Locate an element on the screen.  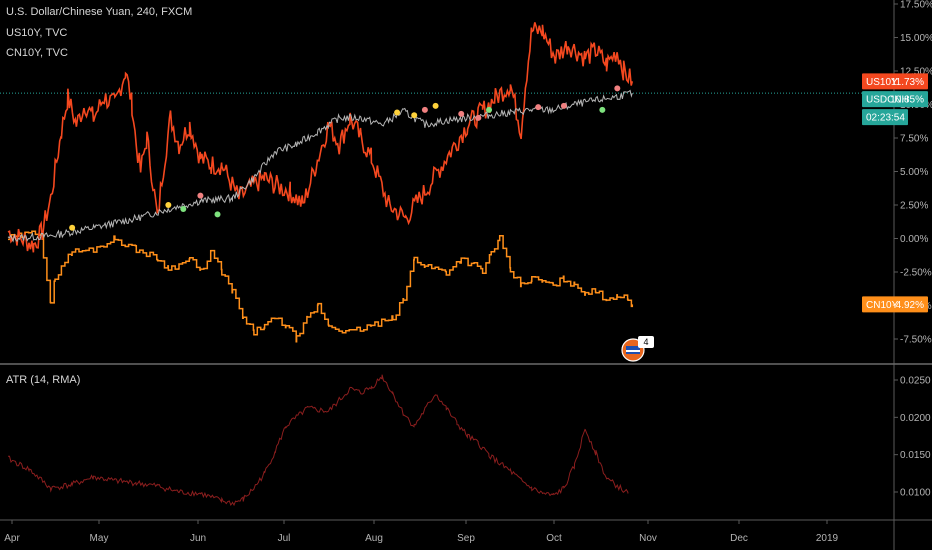
x-tick-label: May is located at coordinates (99, 538).